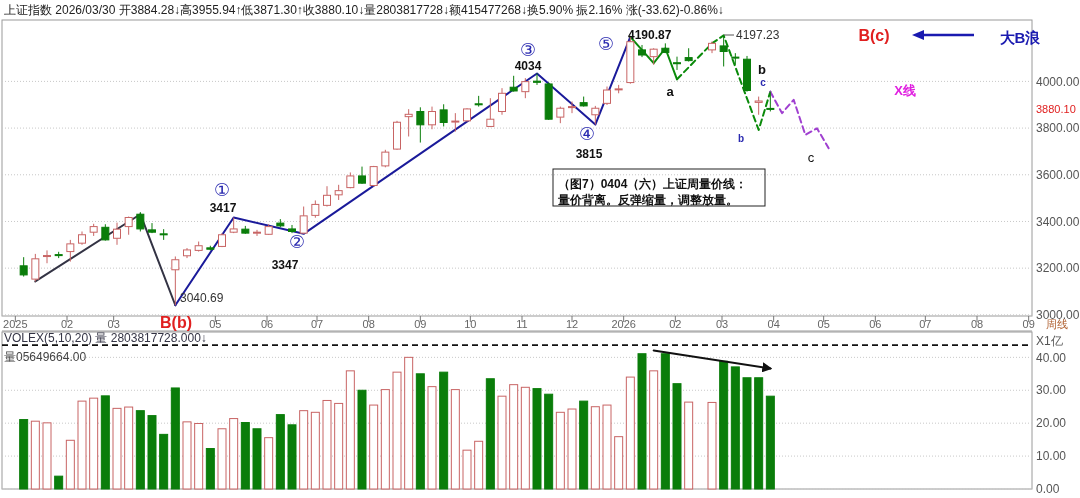 This screenshot has height=498, width=1080. I want to click on y-tick-label: 3200.00, so click(1058, 268).